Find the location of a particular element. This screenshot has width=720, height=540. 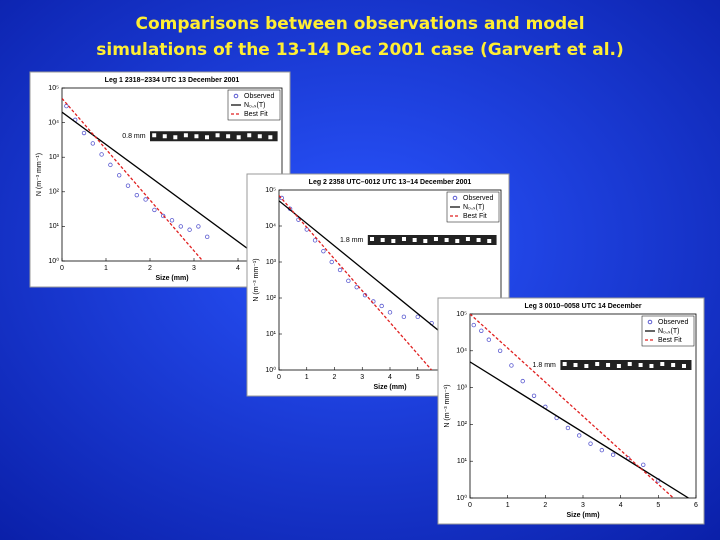

plot-area is located at coordinates (163, 179).